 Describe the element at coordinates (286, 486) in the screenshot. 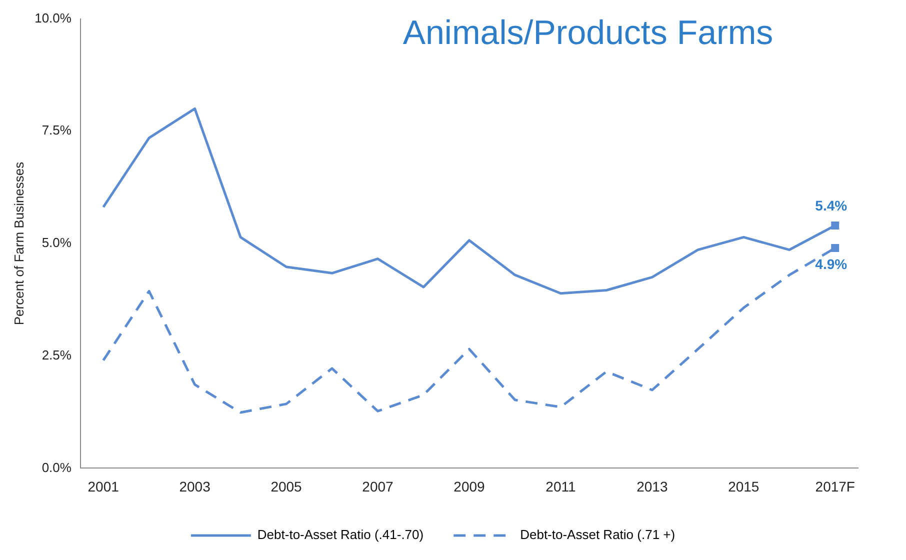

I see `x-tick-label: 2005` at that location.